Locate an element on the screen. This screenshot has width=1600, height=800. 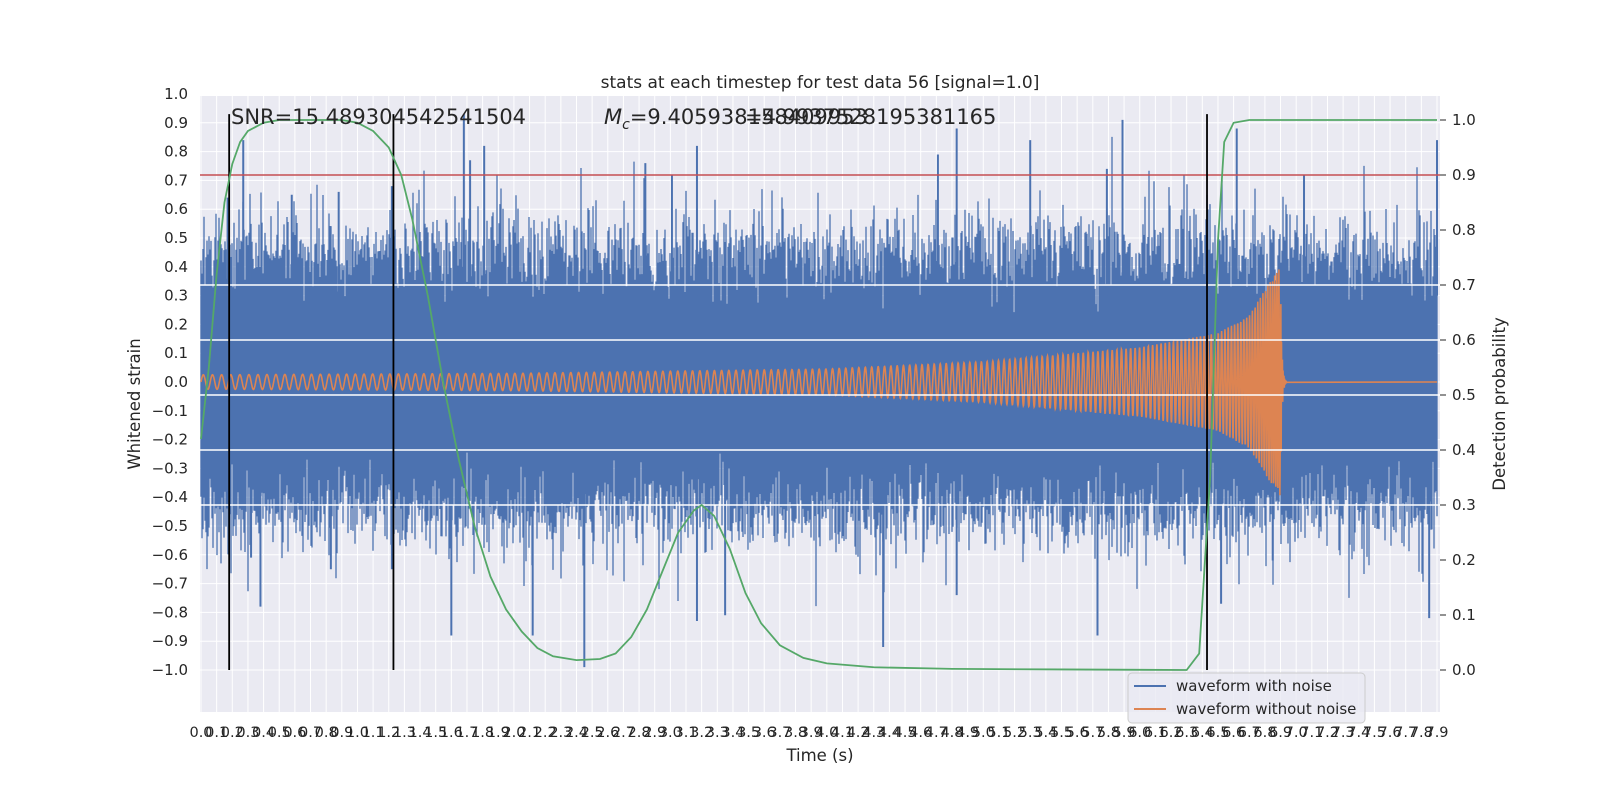
x-tick-label-7: 0.7 is located at coordinates (310, 733).